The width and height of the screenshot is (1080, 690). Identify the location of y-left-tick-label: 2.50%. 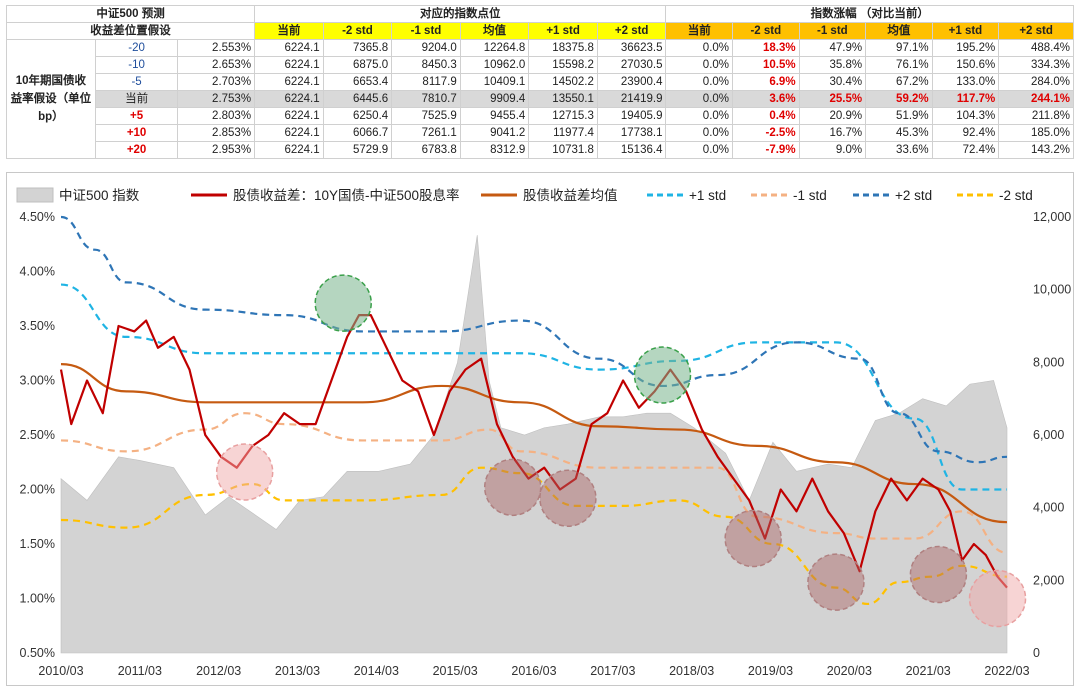
(37, 435).